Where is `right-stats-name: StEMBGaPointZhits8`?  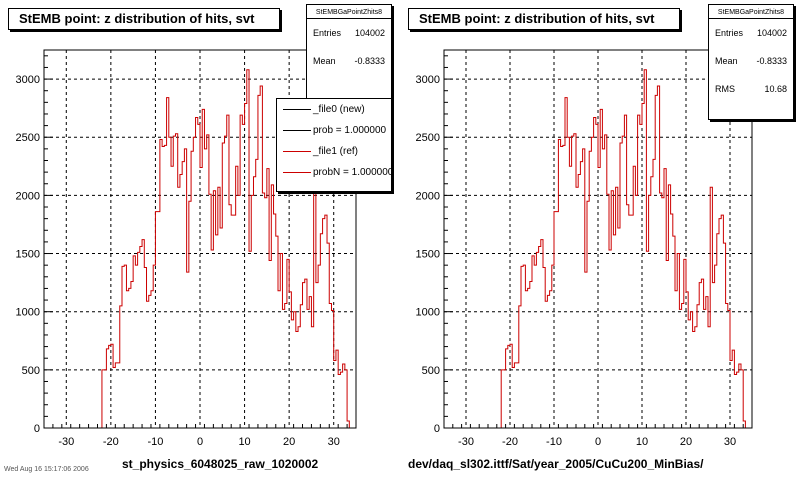
right-stats-name: StEMBGaPointZhits8 is located at coordinates (751, 12).